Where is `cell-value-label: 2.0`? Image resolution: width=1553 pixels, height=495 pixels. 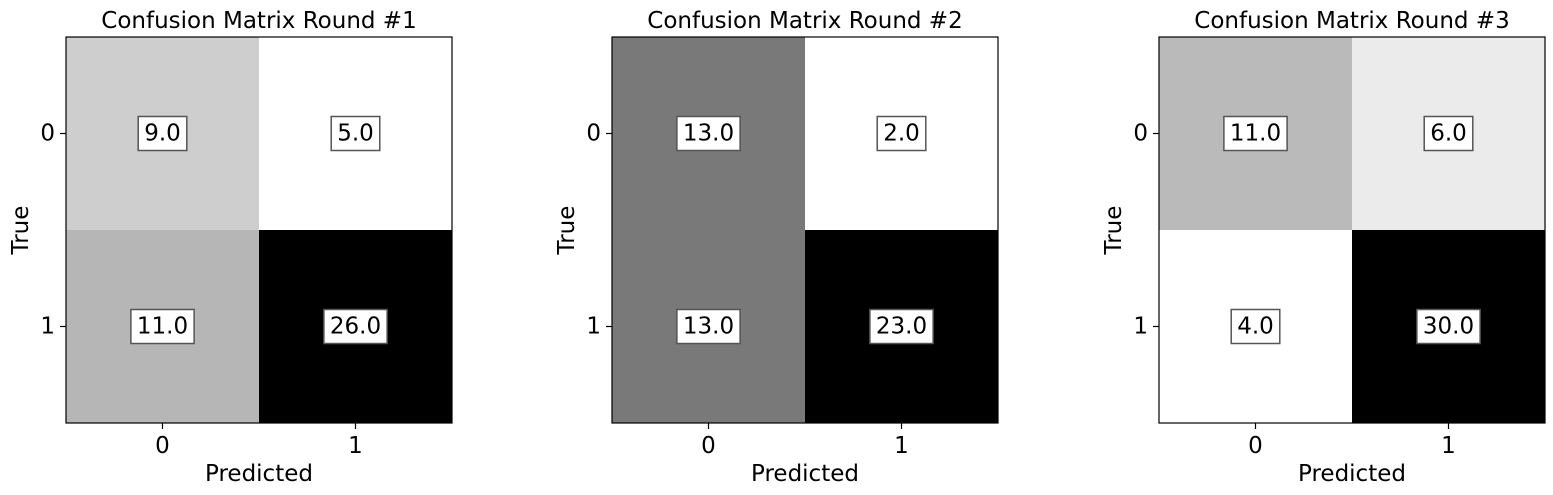
cell-value-label: 2.0 is located at coordinates (901, 134).